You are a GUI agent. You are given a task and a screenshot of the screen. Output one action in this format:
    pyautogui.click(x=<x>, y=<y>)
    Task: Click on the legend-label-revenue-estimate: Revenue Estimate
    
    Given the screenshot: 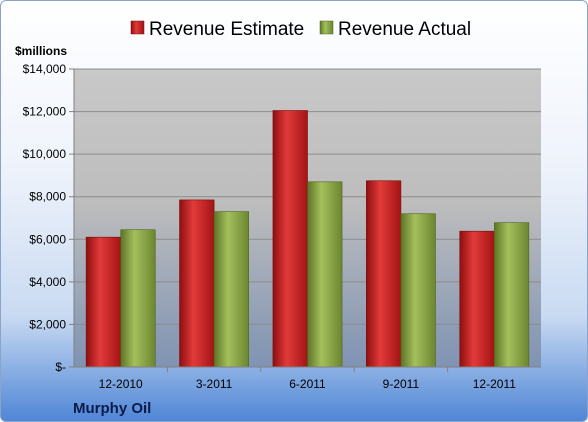 What is the action you would take?
    pyautogui.click(x=226, y=29)
    